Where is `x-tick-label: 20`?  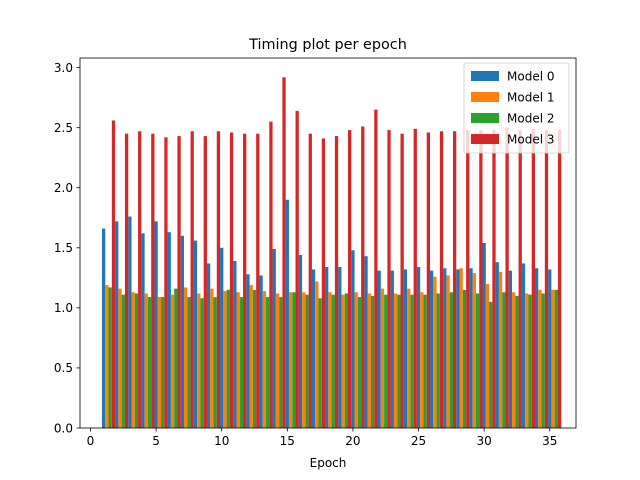 x-tick-label: 20 is located at coordinates (352, 441).